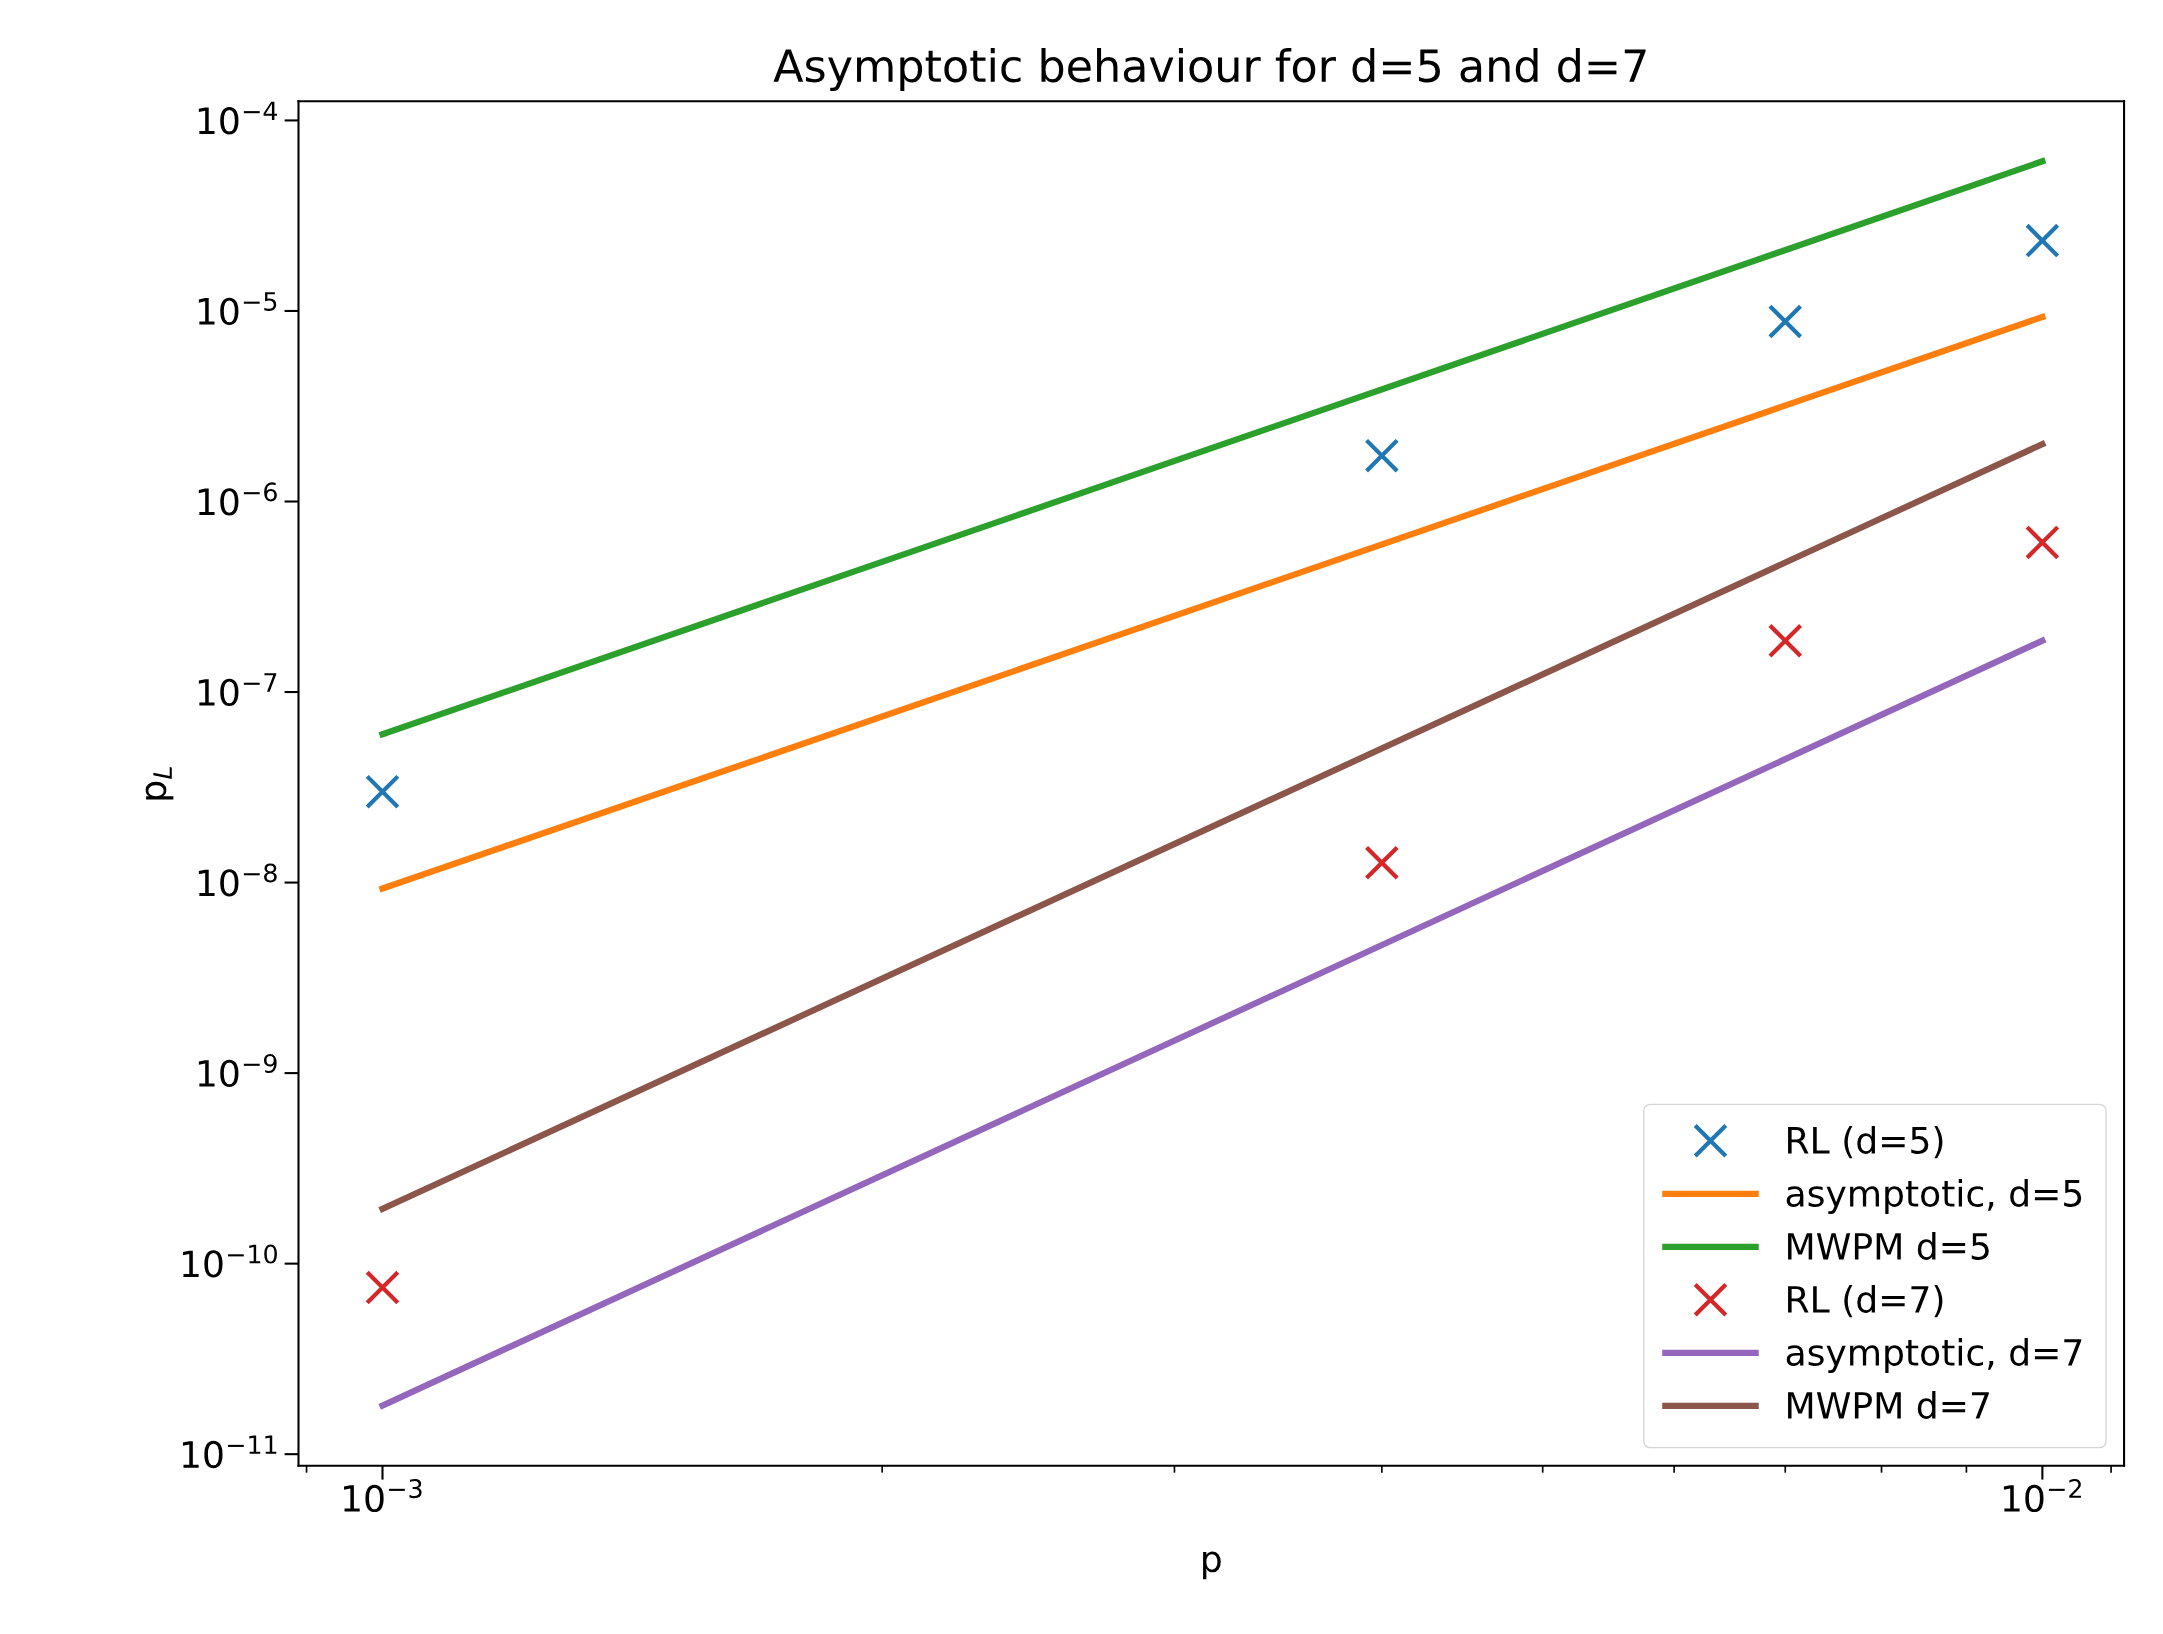  What do you see at coordinates (1888, 1246) in the screenshot?
I see `legend-label: MWPM d=5` at bounding box center [1888, 1246].